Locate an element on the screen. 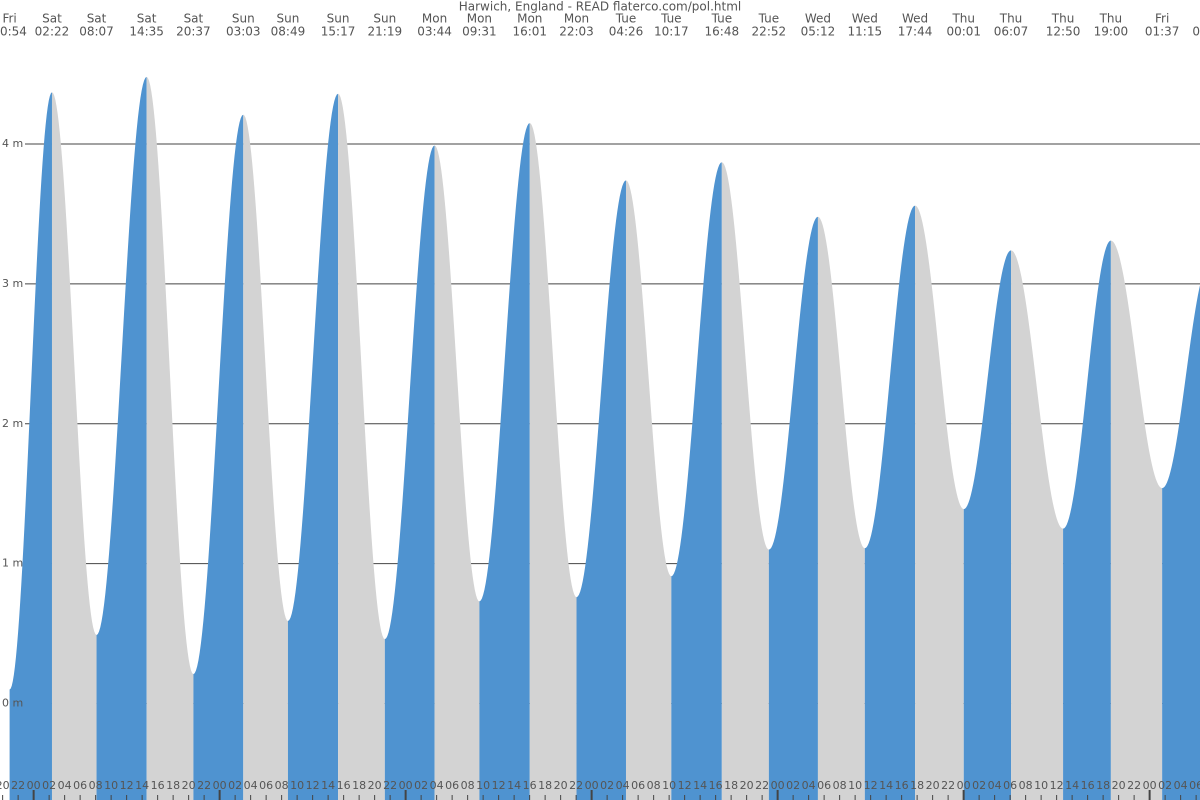  extreme-time: 19:00 is located at coordinates (1111, 32).